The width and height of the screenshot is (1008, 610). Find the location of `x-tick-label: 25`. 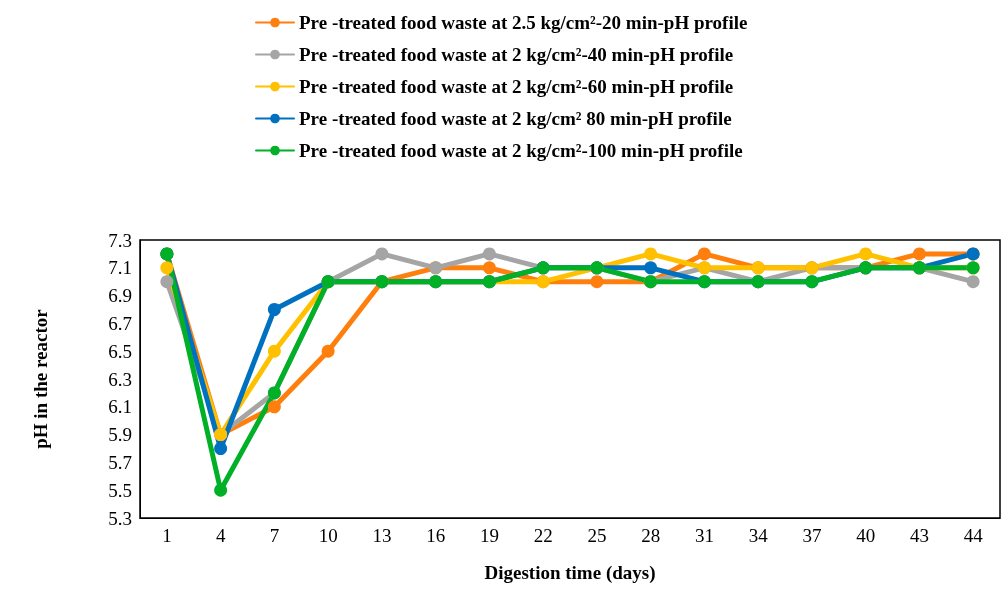

x-tick-label: 25 is located at coordinates (597, 535).